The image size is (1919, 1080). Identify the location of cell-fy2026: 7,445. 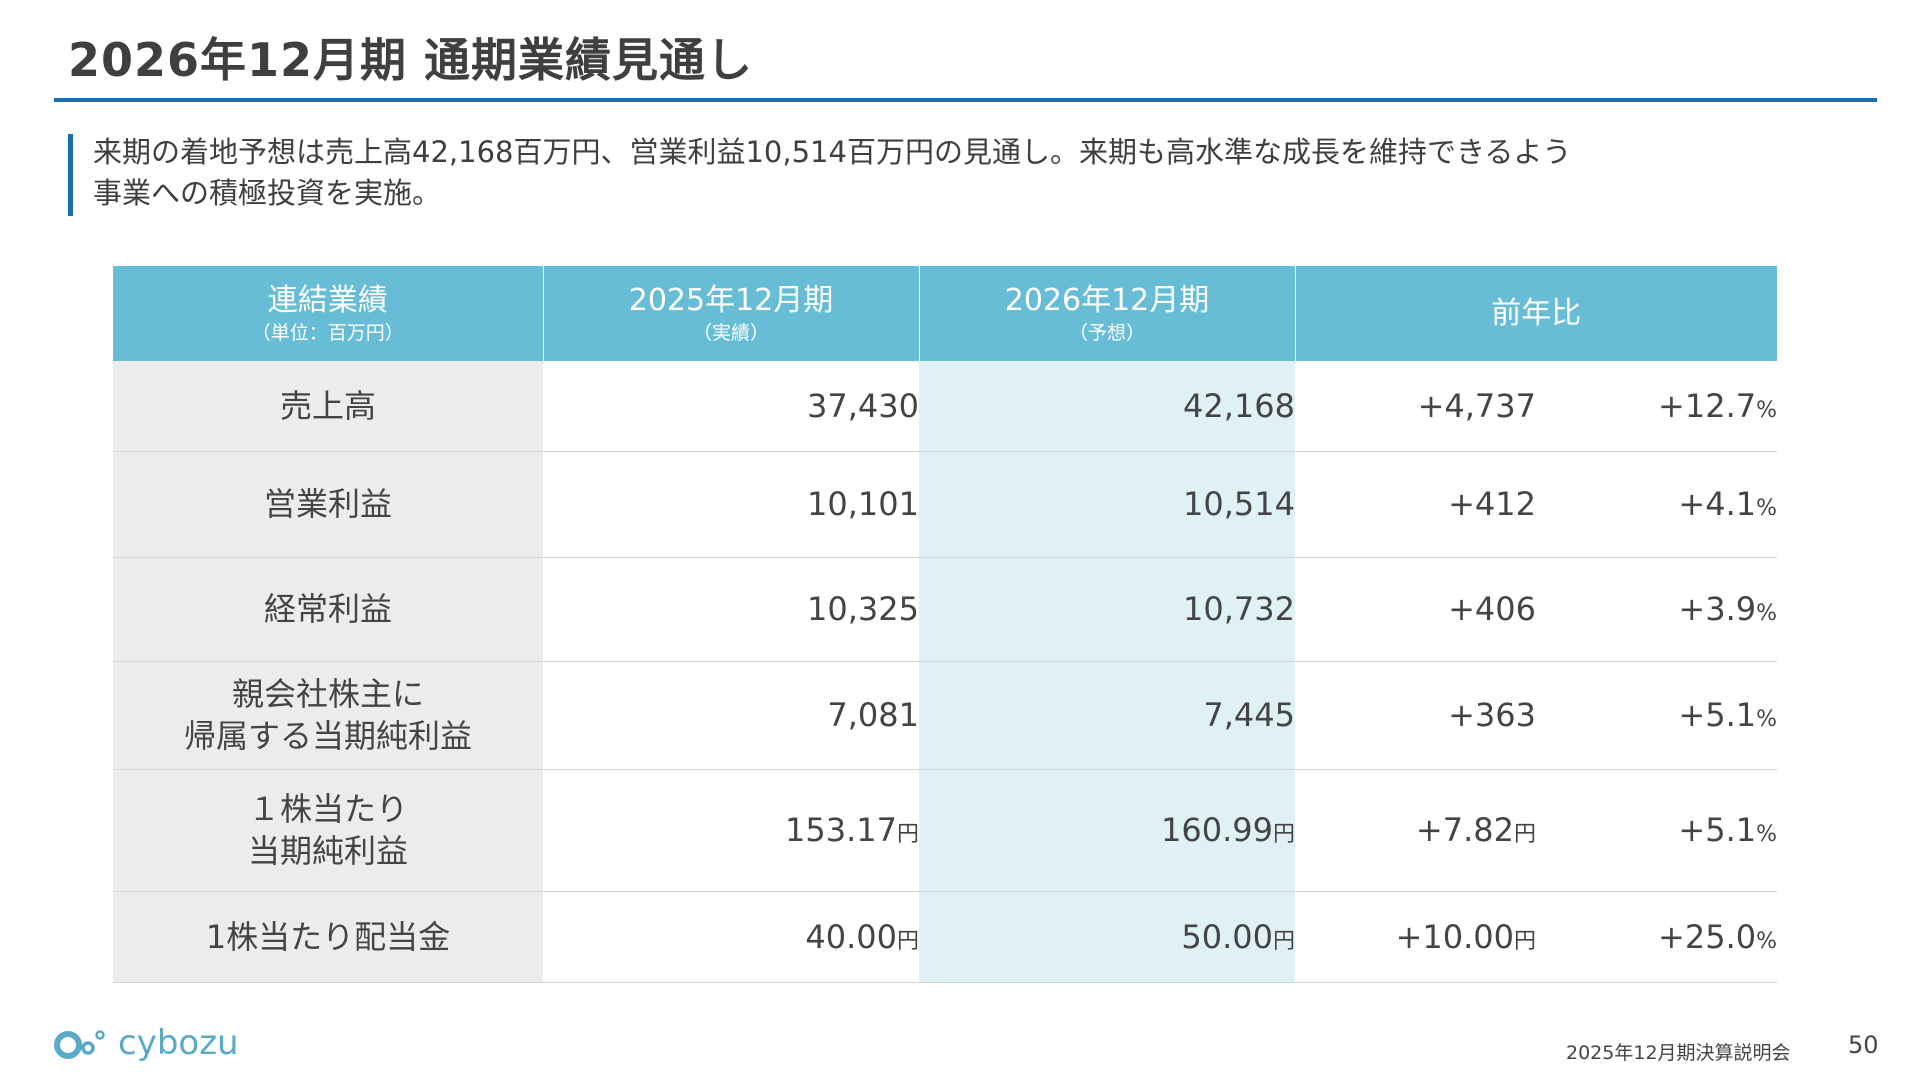
(1107, 715).